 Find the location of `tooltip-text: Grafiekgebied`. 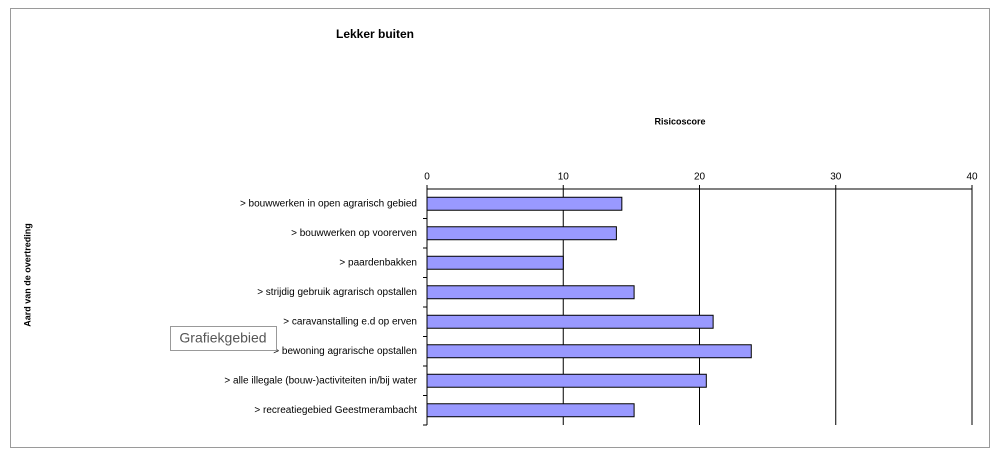

tooltip-text: Grafiekgebied is located at coordinates (222, 338).